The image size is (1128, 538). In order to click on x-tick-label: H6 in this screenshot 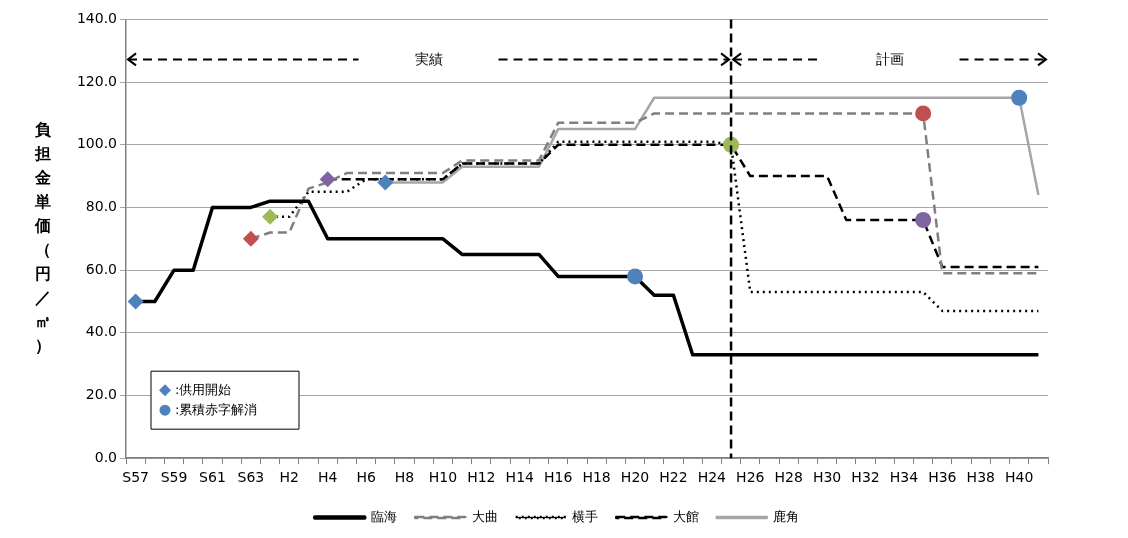, I will do `click(366, 477)`.